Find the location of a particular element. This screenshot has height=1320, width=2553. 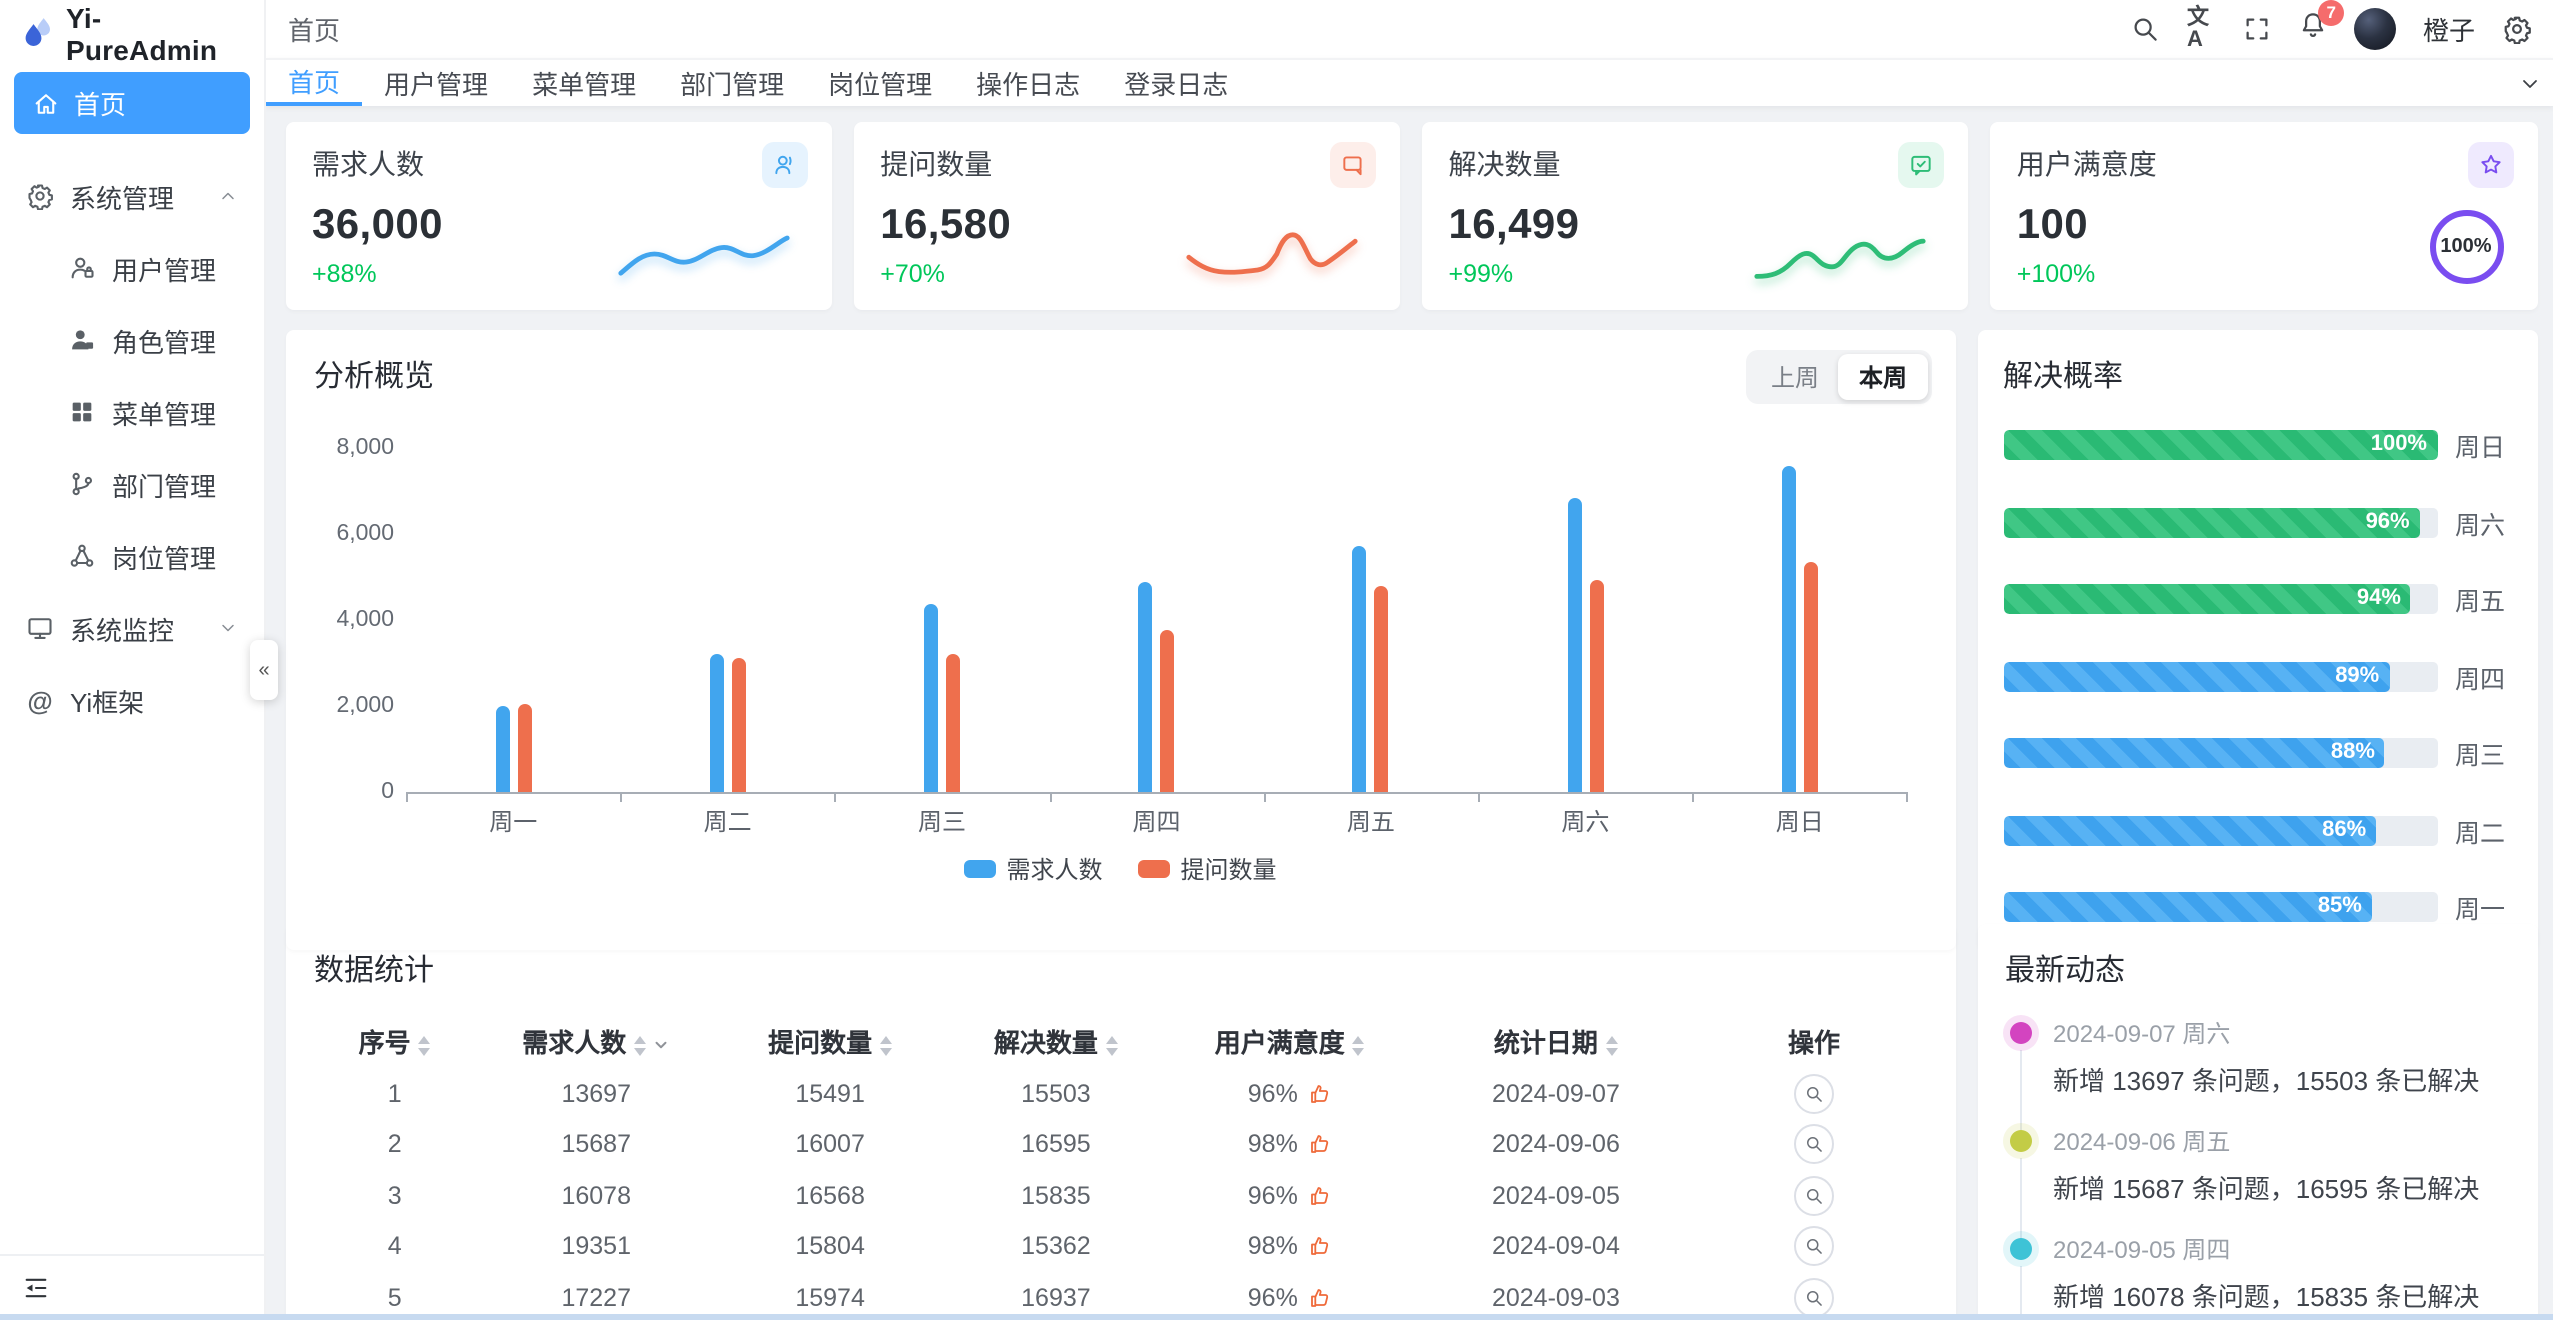

table-cell: 5 is located at coordinates (394, 1297).